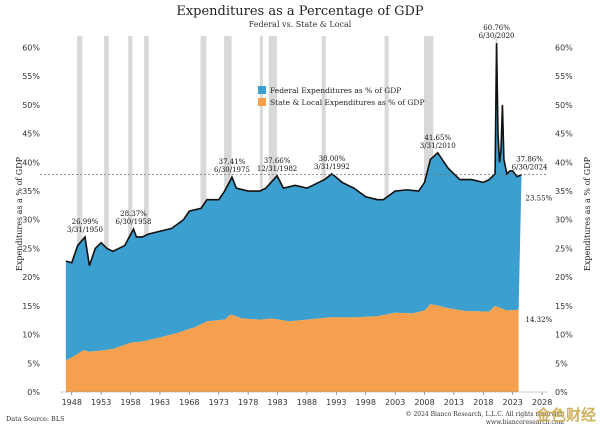  Describe the element at coordinates (85, 230) in the screenshot. I see `annotation-date-0: 3/31/1950` at that location.